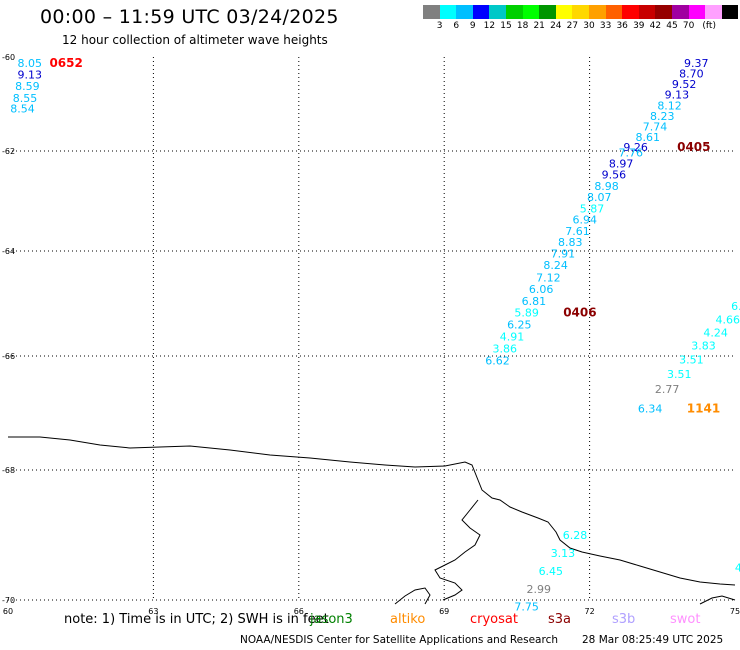 The height and width of the screenshot is (650, 740). What do you see at coordinates (560, 619) in the screenshot?
I see `satellite-legend-s3a: s3a` at bounding box center [560, 619].